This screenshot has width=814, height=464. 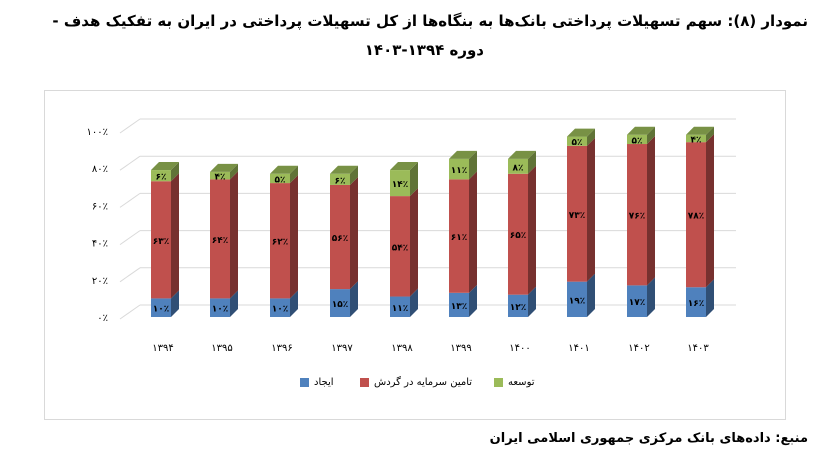 I want to click on bar-segment: ۱۶٪, so click(x=700, y=298).